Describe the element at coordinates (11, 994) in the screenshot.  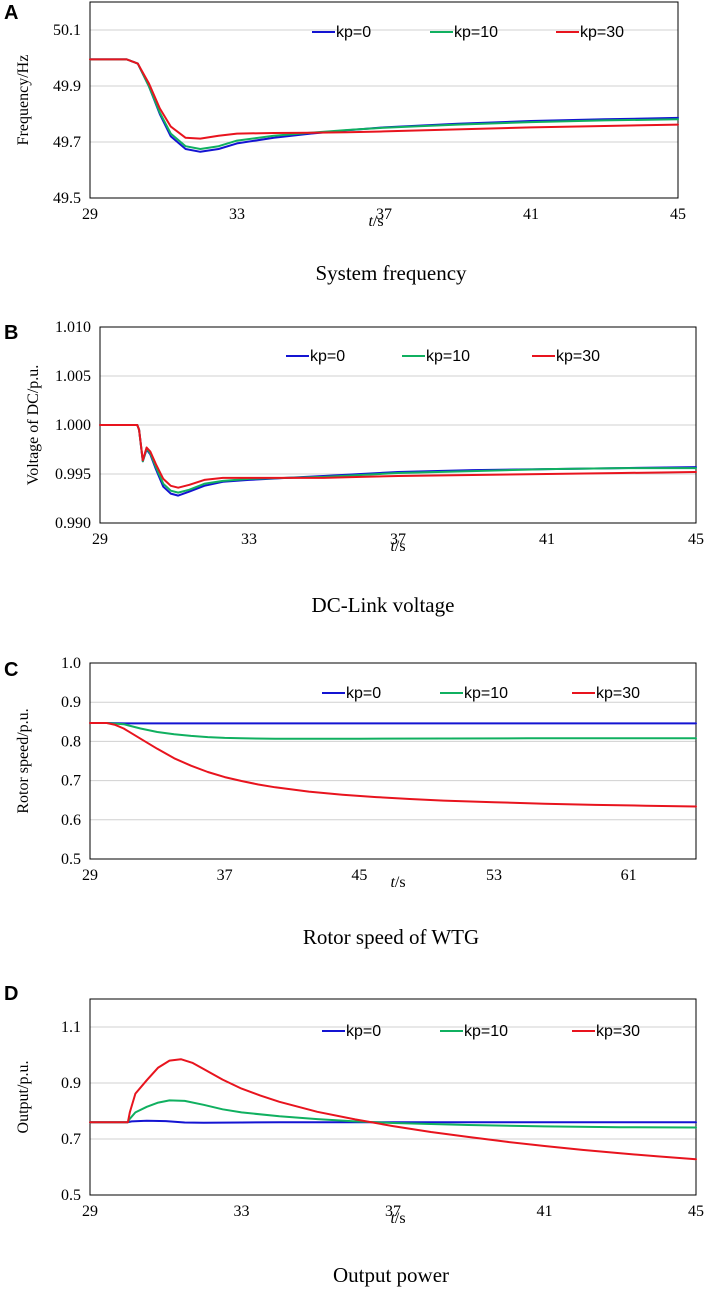
I see `panel-letter: D` at that location.